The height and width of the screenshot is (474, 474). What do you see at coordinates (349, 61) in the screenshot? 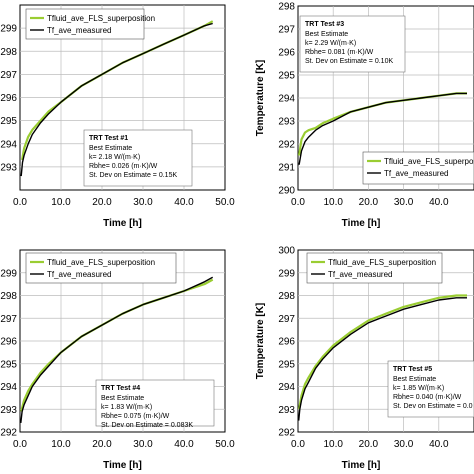
I see `annotation-line: St. Dev on Estimate = 0.10K` at bounding box center [349, 61].